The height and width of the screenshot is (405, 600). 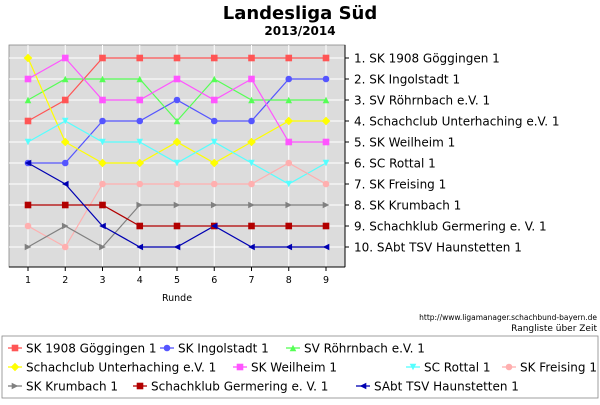 I want to click on legend-label-schachklub-germering-e-v-1: Schachklub Germering e. V. 1, so click(x=239, y=387).